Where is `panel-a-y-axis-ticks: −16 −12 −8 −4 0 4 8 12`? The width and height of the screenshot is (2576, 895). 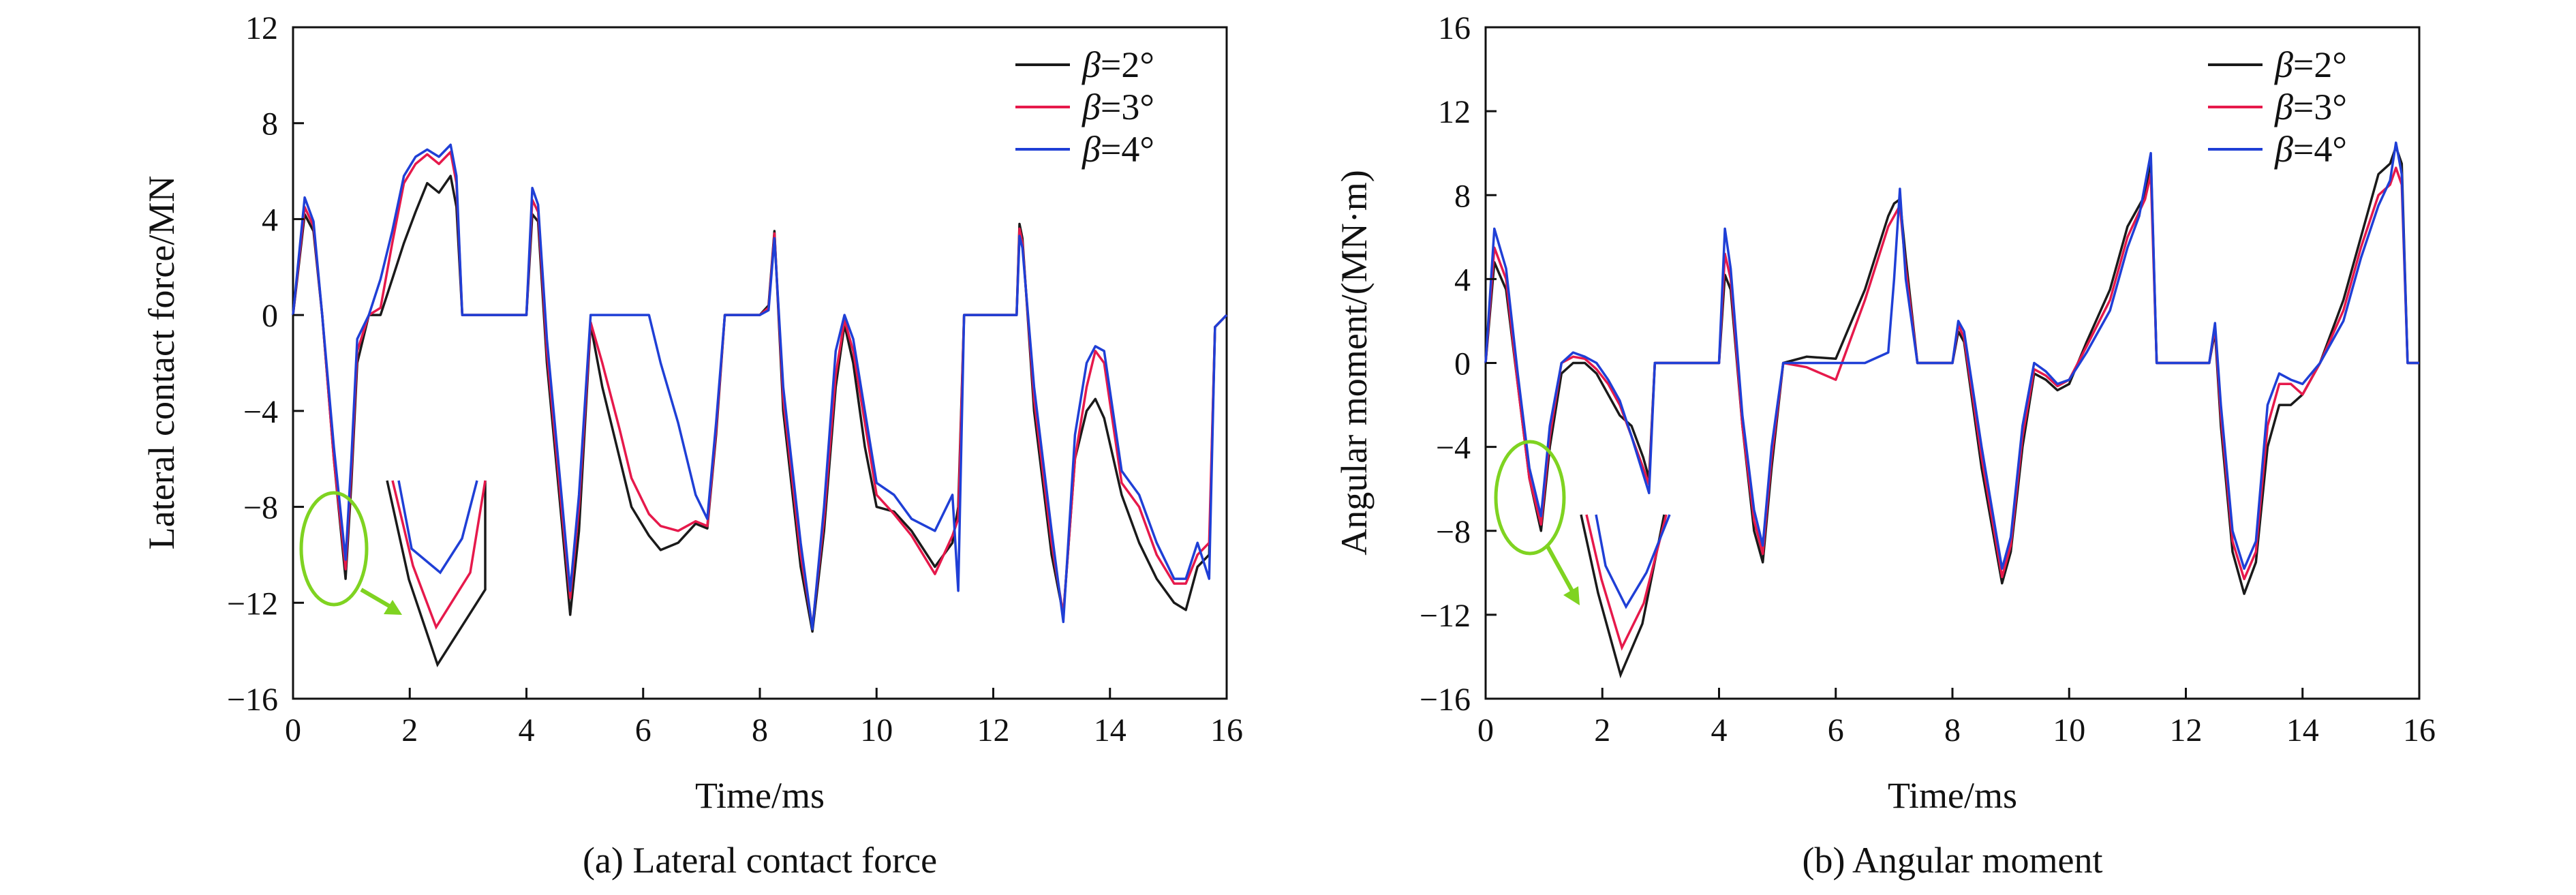 panel-a-y-axis-ticks: −16 −12 −8 −4 0 4 8 12 is located at coordinates (265, 364).